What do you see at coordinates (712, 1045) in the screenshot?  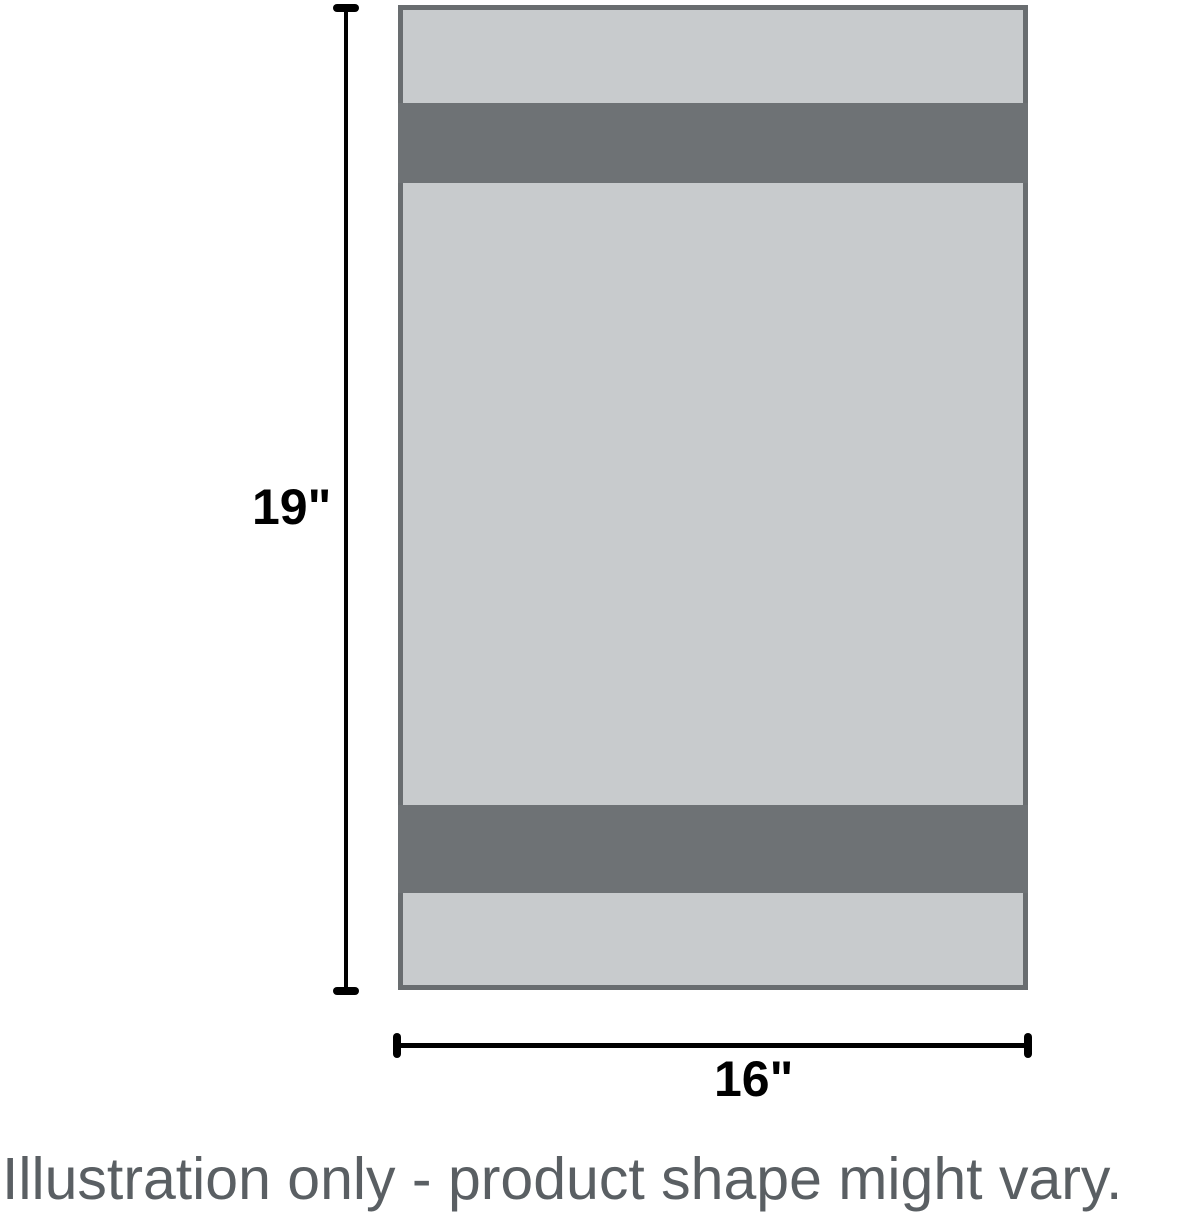 I see `width-dimension-line` at bounding box center [712, 1045].